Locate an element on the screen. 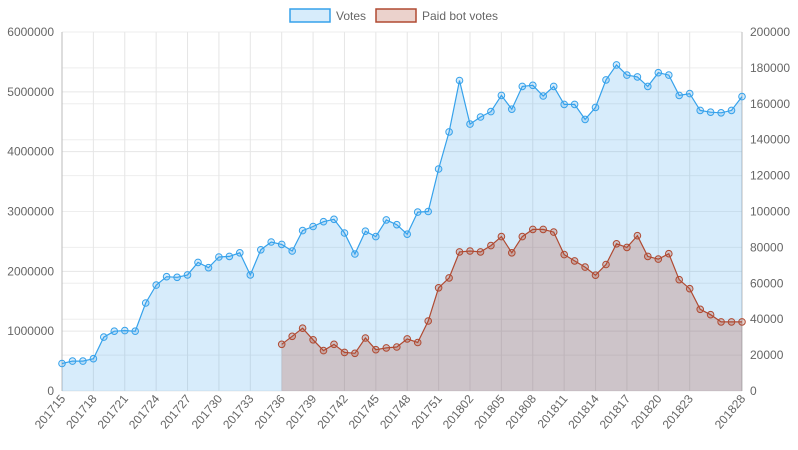 The height and width of the screenshot is (450, 798). legend-item-paid-bot-votes: Paid bot votes is located at coordinates (436, 15).